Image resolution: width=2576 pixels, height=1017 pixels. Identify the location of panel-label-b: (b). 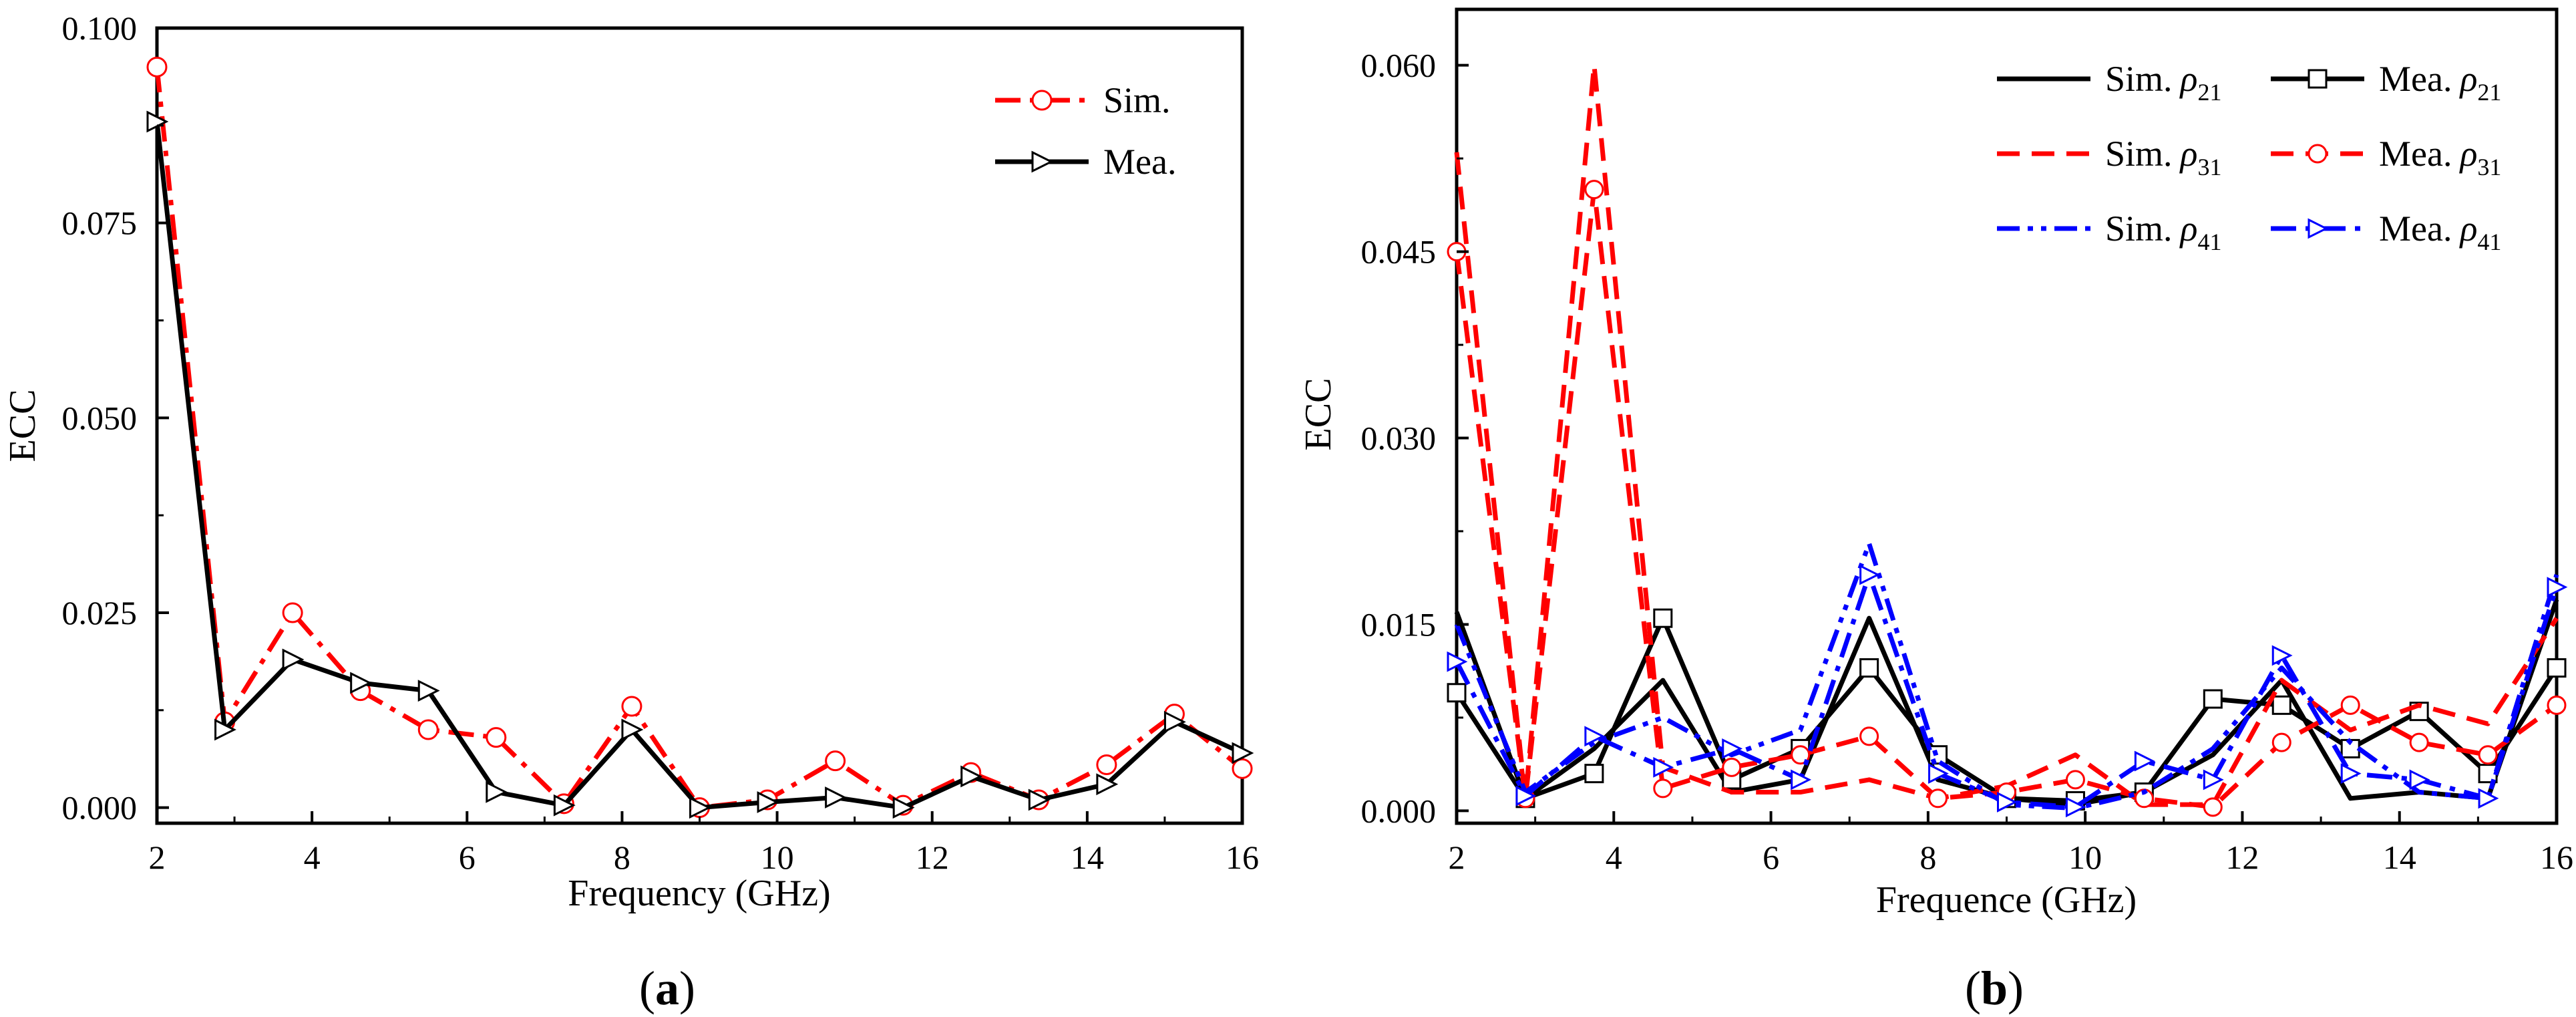
(1994, 988).